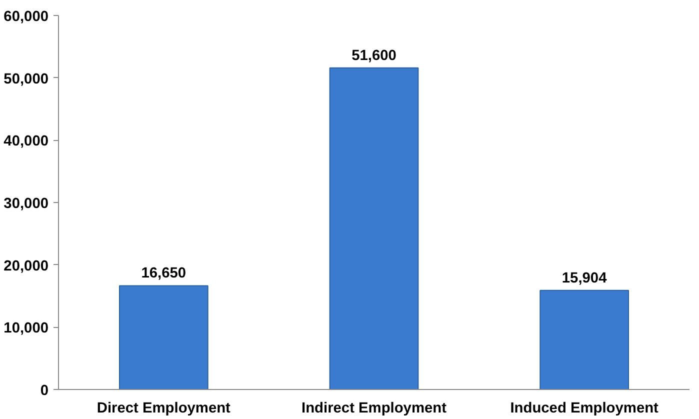 The height and width of the screenshot is (419, 699). Describe the element at coordinates (26, 328) in the screenshot. I see `y-tick-label: 10,000` at that location.